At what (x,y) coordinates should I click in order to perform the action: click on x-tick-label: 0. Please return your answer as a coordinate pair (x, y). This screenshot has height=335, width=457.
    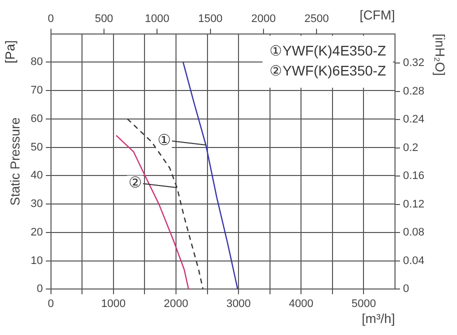
    Looking at the image, I should click on (51, 304).